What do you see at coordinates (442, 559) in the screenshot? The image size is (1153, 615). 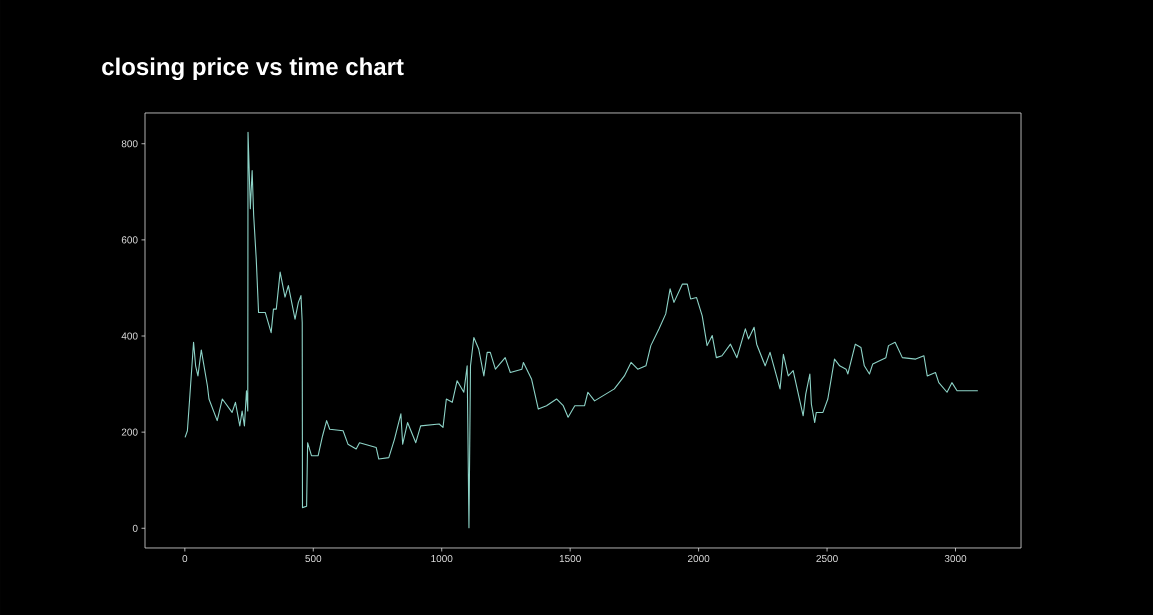 I see `x-tick-label: 1000` at bounding box center [442, 559].